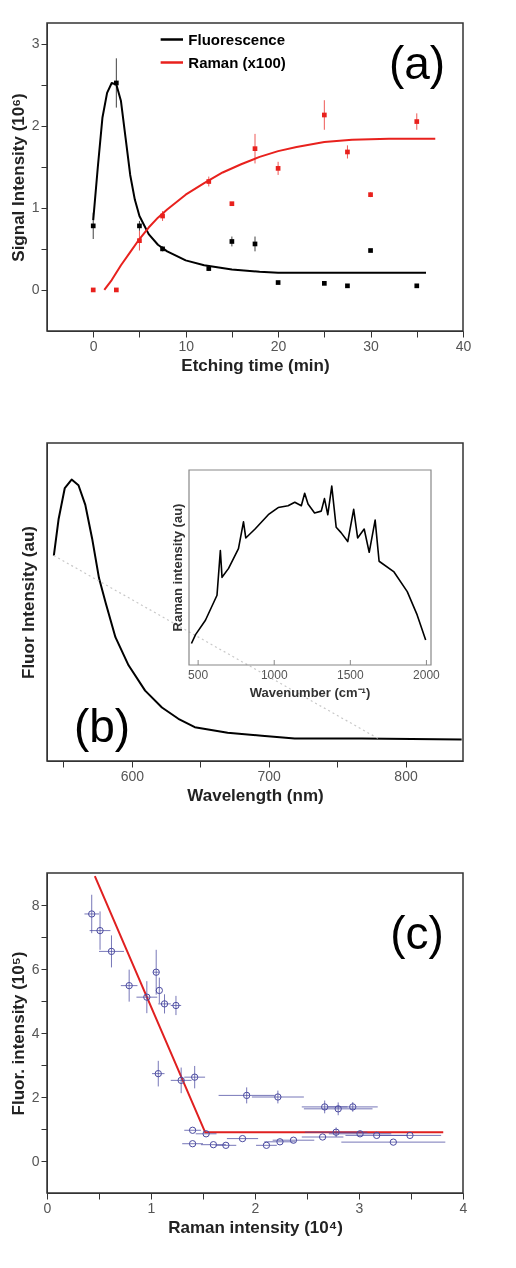 The image size is (516, 1268). I want to click on y-tick-label: 8, so click(35, 904).